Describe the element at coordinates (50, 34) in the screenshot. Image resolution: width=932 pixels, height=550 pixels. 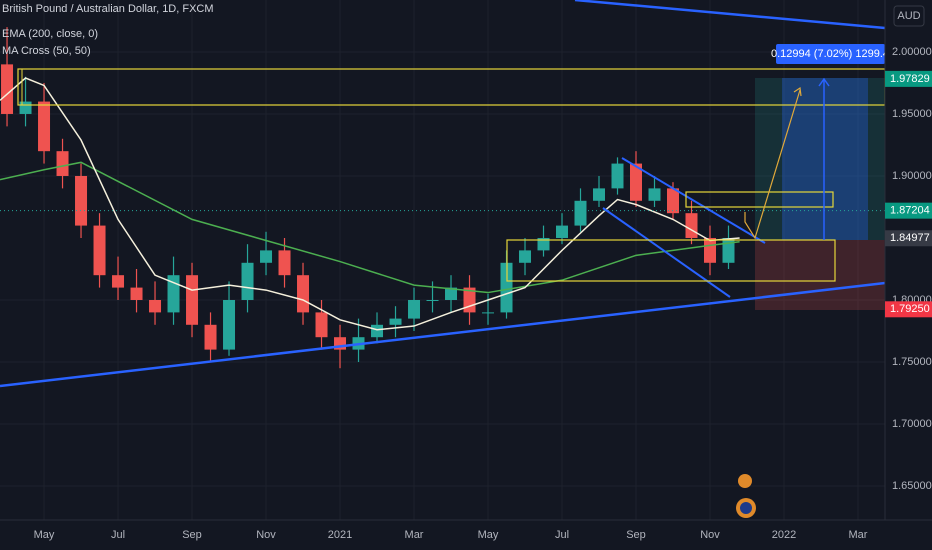
I see `indicator-label: EMA (200, close, 0)` at that location.